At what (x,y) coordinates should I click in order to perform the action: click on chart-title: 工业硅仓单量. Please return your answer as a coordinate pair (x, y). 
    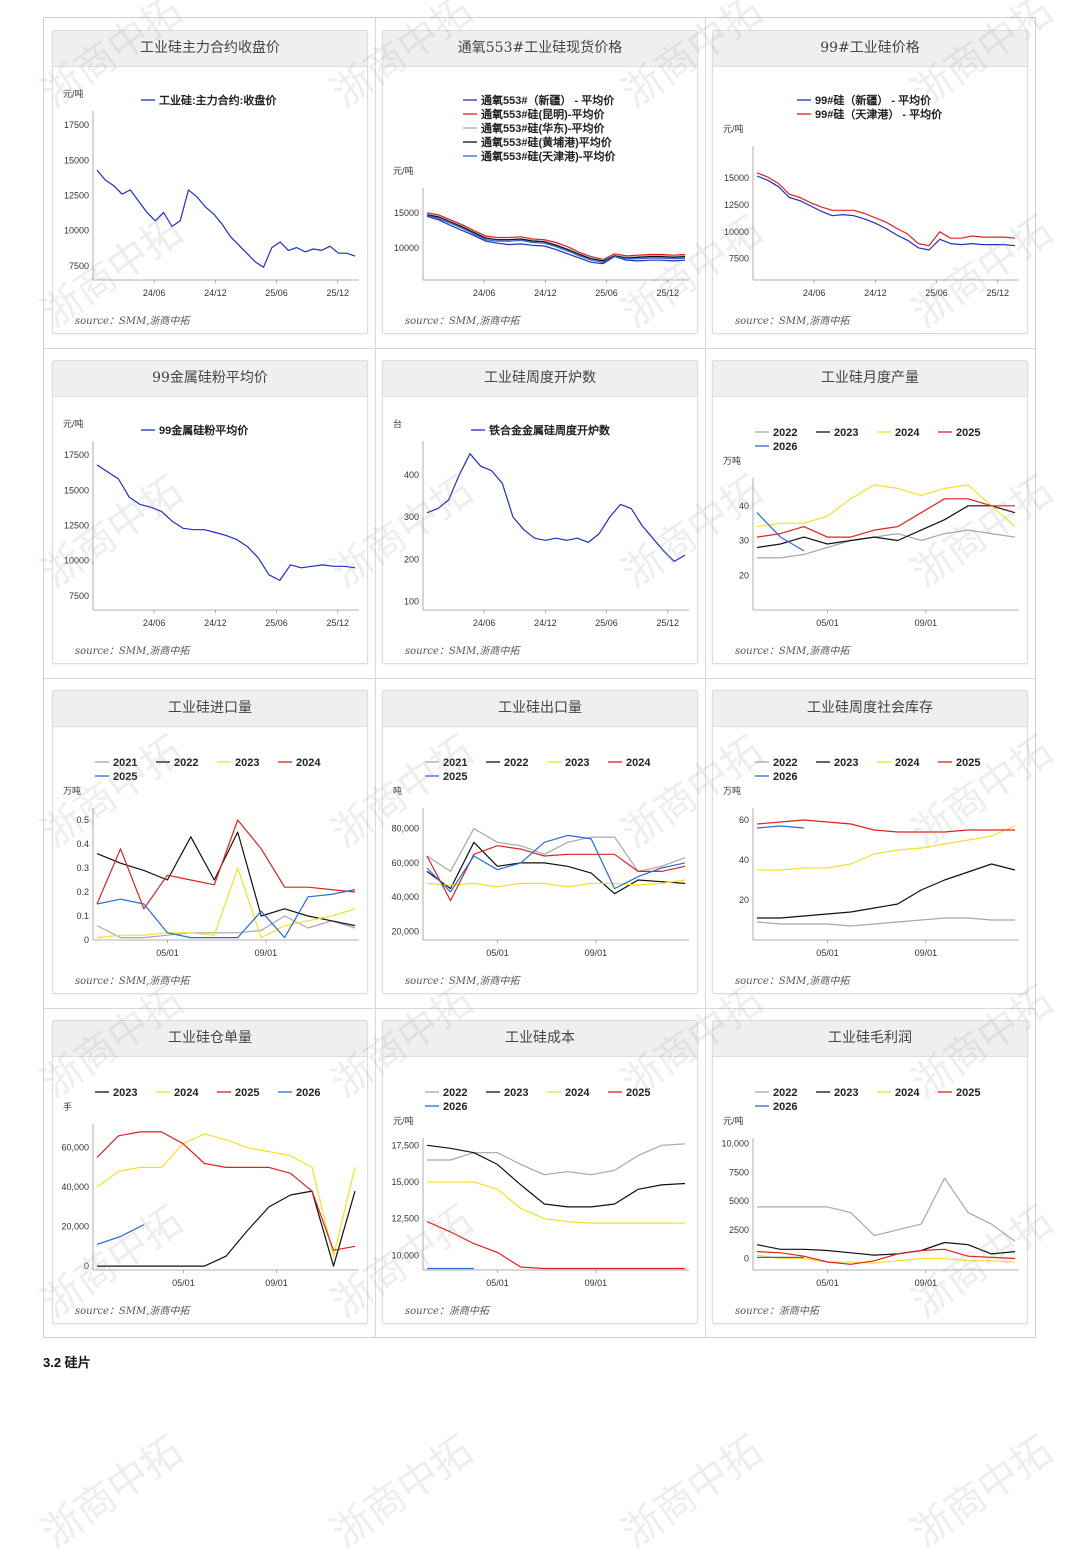
    Looking at the image, I should click on (210, 1039).